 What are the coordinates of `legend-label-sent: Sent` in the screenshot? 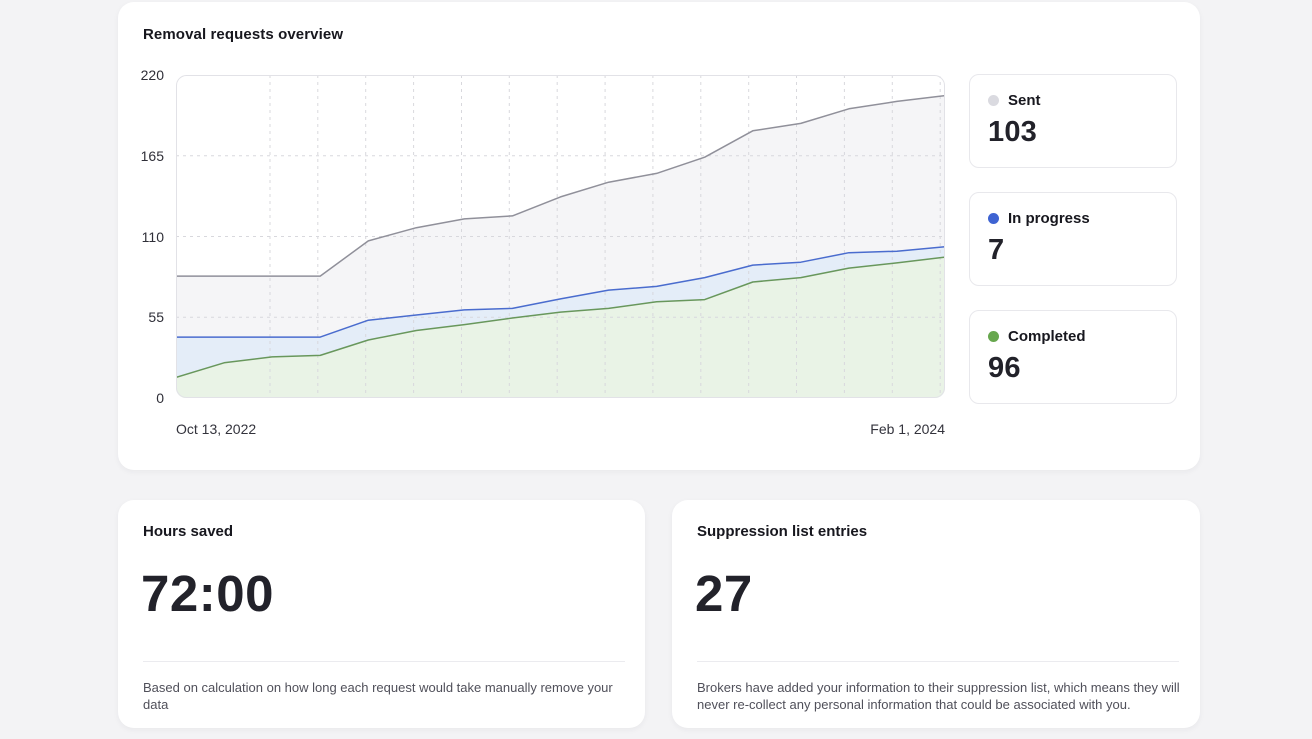 It's located at (1024, 100).